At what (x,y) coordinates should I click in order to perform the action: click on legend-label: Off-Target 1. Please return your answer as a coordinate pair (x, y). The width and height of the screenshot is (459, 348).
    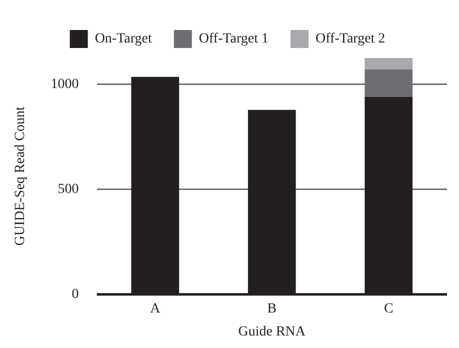
    Looking at the image, I should click on (233, 39).